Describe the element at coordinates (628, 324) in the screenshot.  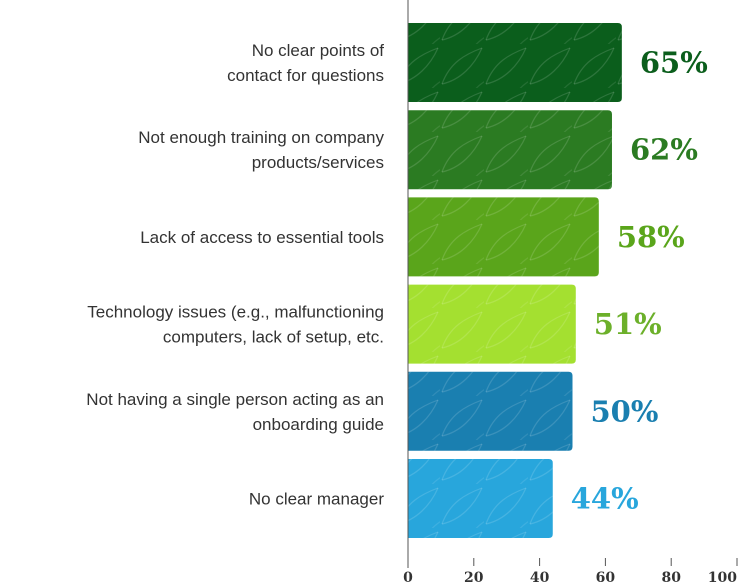
I see `value-label-4: 51%` at that location.